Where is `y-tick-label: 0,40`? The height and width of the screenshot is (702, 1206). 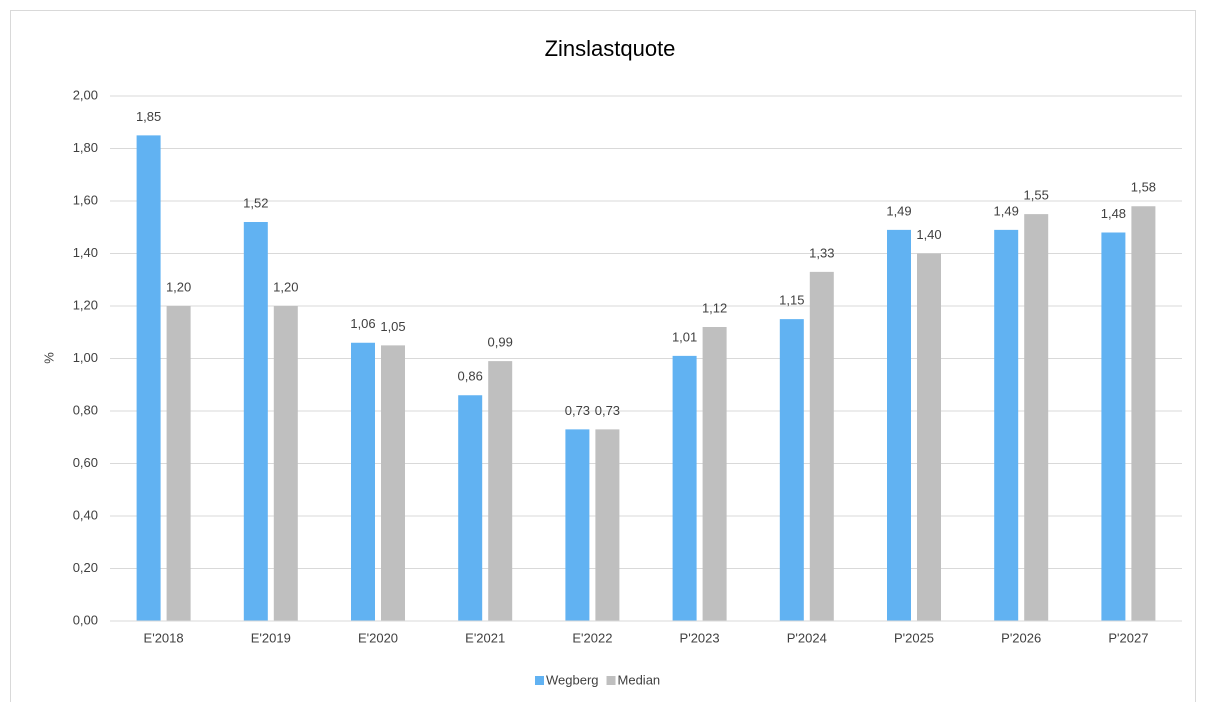 y-tick-label: 0,40 is located at coordinates (85, 514).